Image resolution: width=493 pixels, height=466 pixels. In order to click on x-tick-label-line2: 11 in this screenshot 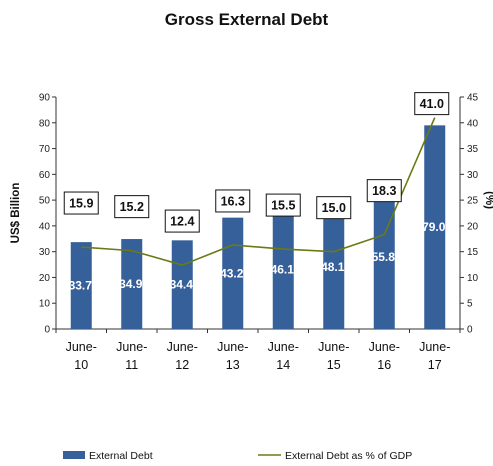, I will do `click(131, 365)`.